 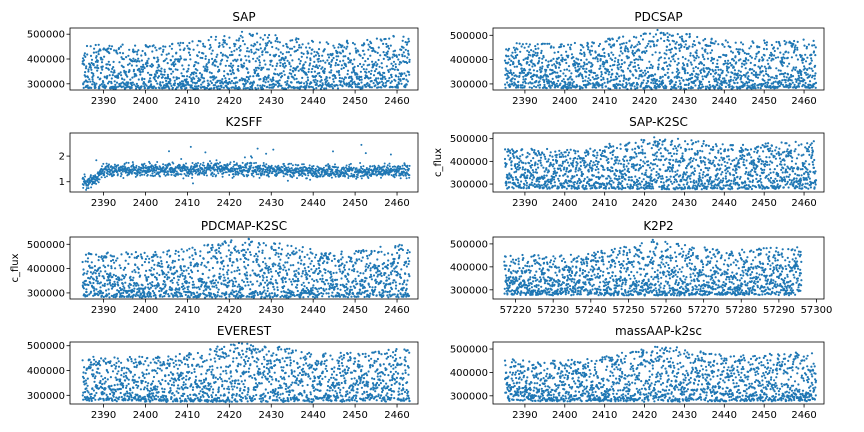 I want to click on x-tick-label: 2420, so click(x=644, y=101).